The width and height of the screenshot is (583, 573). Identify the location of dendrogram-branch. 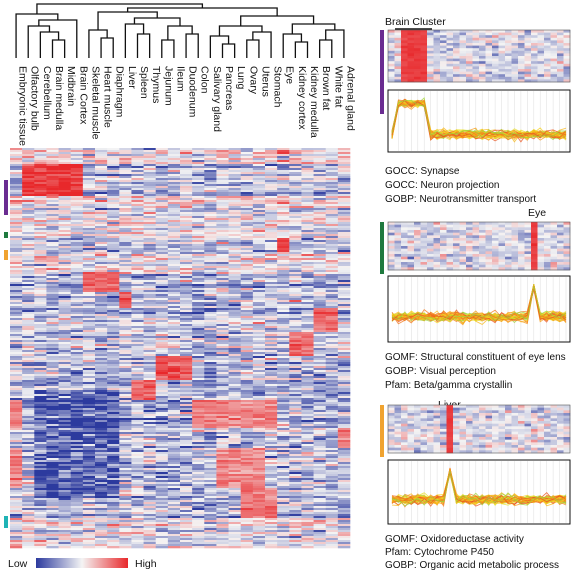
(168, 48).